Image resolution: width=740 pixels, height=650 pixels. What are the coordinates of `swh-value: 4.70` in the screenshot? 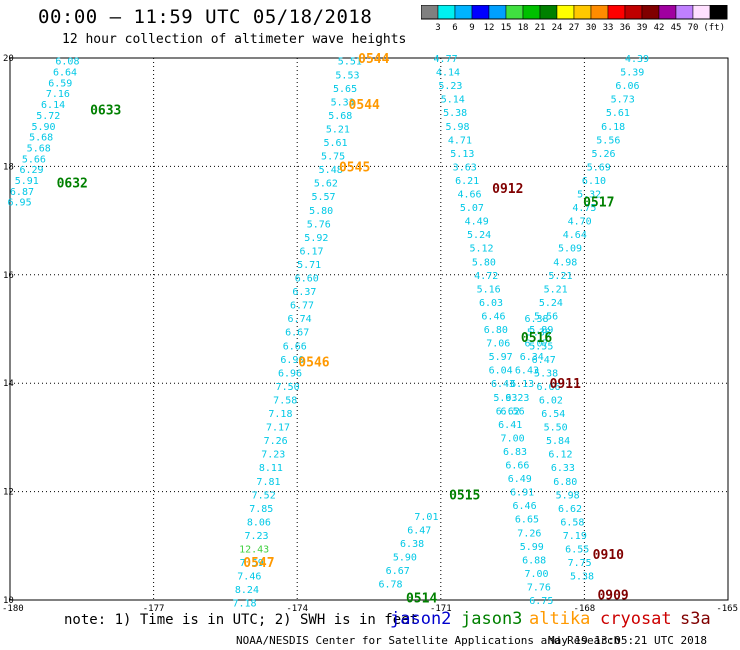 It's located at (580, 222).